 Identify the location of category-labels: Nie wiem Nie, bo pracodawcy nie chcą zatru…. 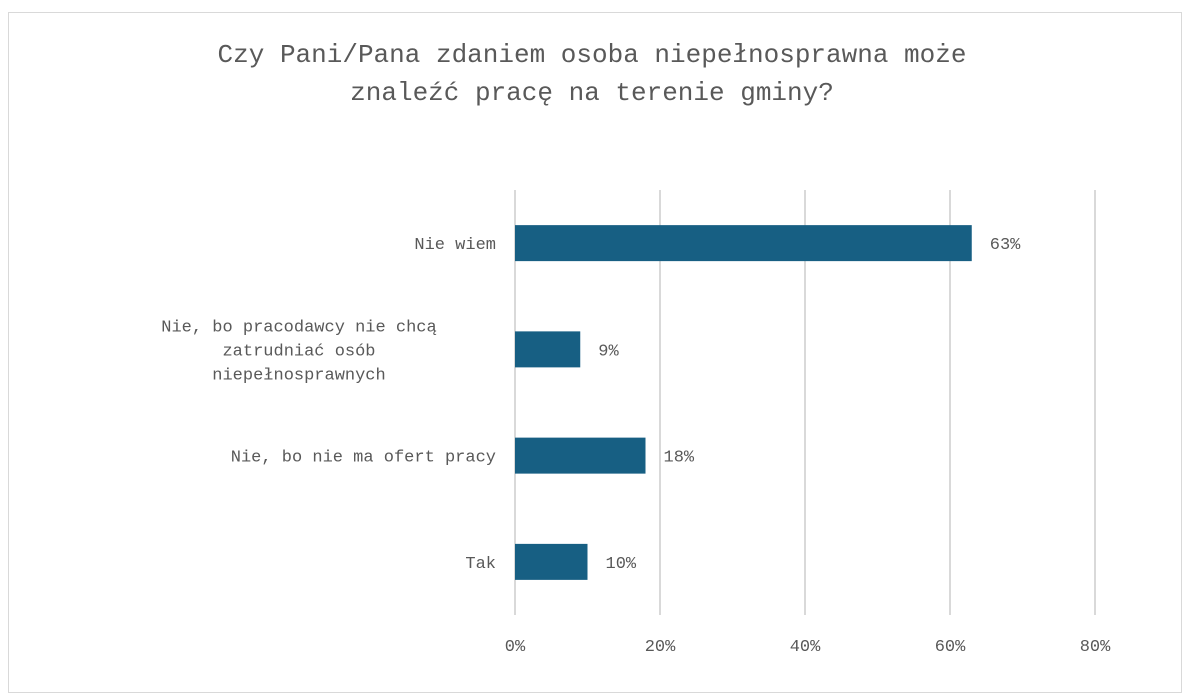
(328, 405).